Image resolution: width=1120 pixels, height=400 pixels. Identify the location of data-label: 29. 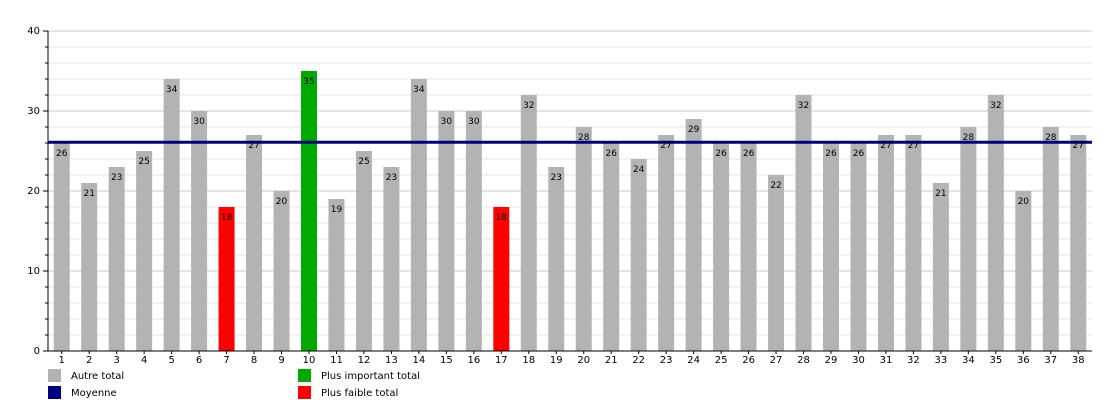
(694, 130).